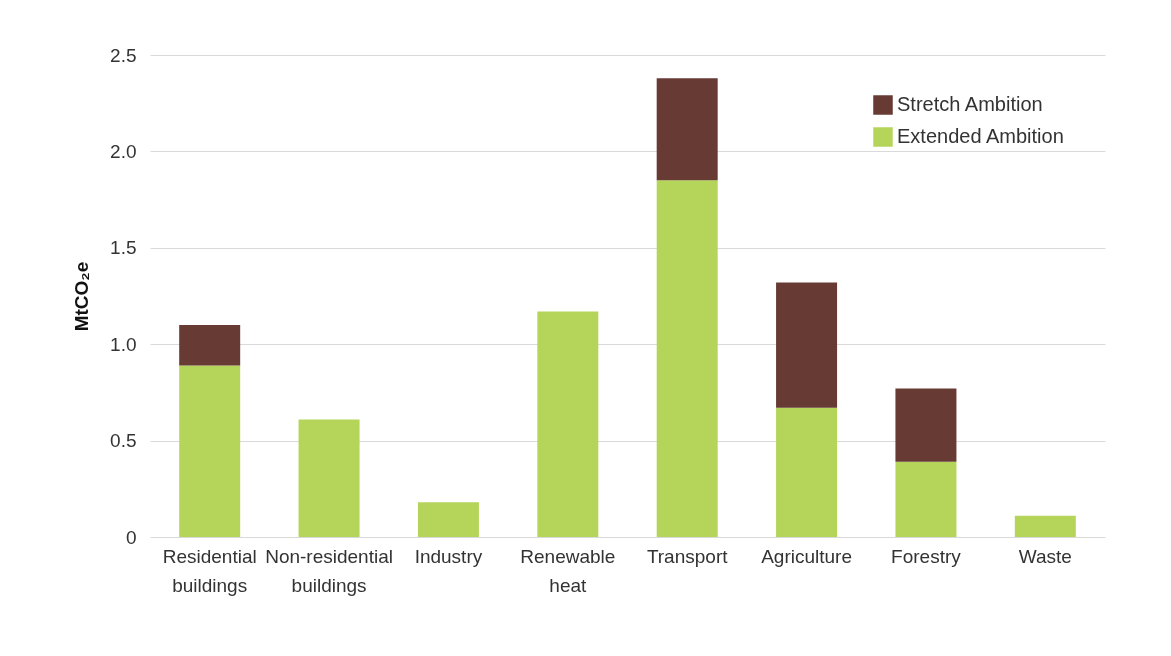 The height and width of the screenshot is (656, 1171). I want to click on x-tick-label: Industry, so click(448, 556).